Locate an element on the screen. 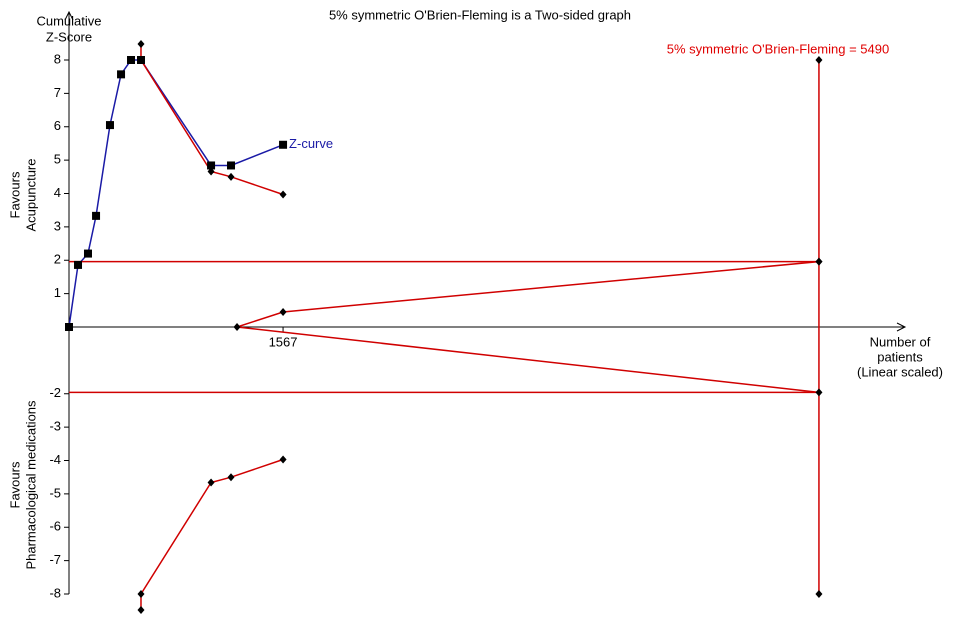 The image size is (957, 623). y-tick-label: 1 is located at coordinates (57, 292).